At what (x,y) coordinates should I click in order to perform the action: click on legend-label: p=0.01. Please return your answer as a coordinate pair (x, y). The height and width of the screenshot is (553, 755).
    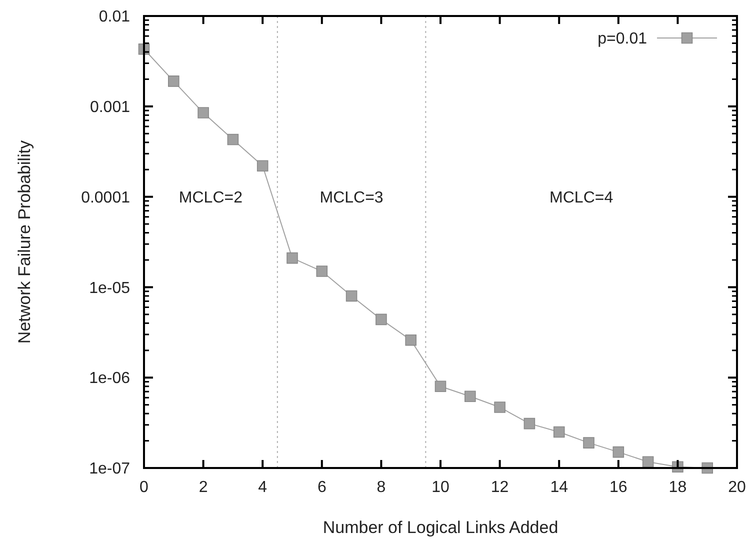
    Looking at the image, I should click on (623, 39).